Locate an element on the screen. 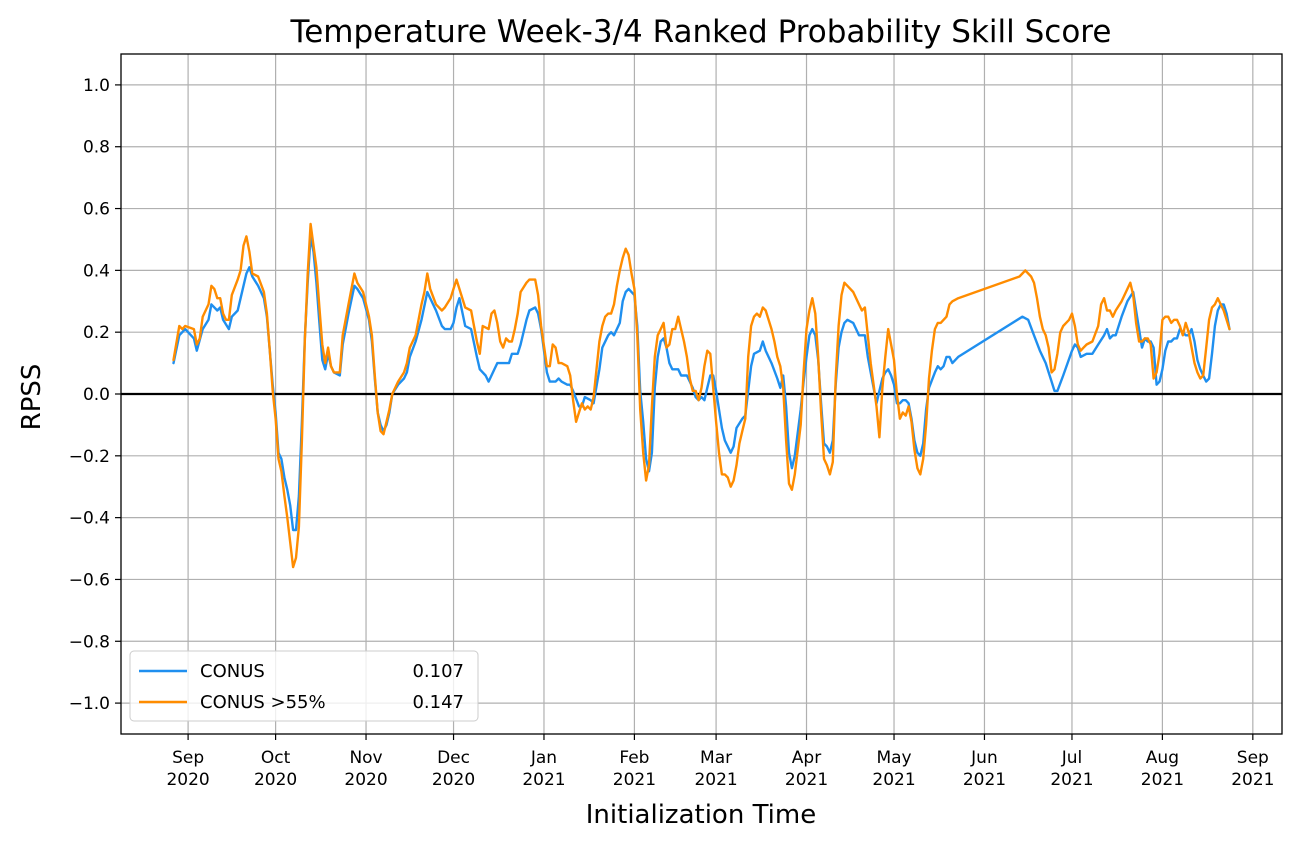 The width and height of the screenshot is (1297, 846). x-tick-label: Apr 2021 is located at coordinates (806, 769).